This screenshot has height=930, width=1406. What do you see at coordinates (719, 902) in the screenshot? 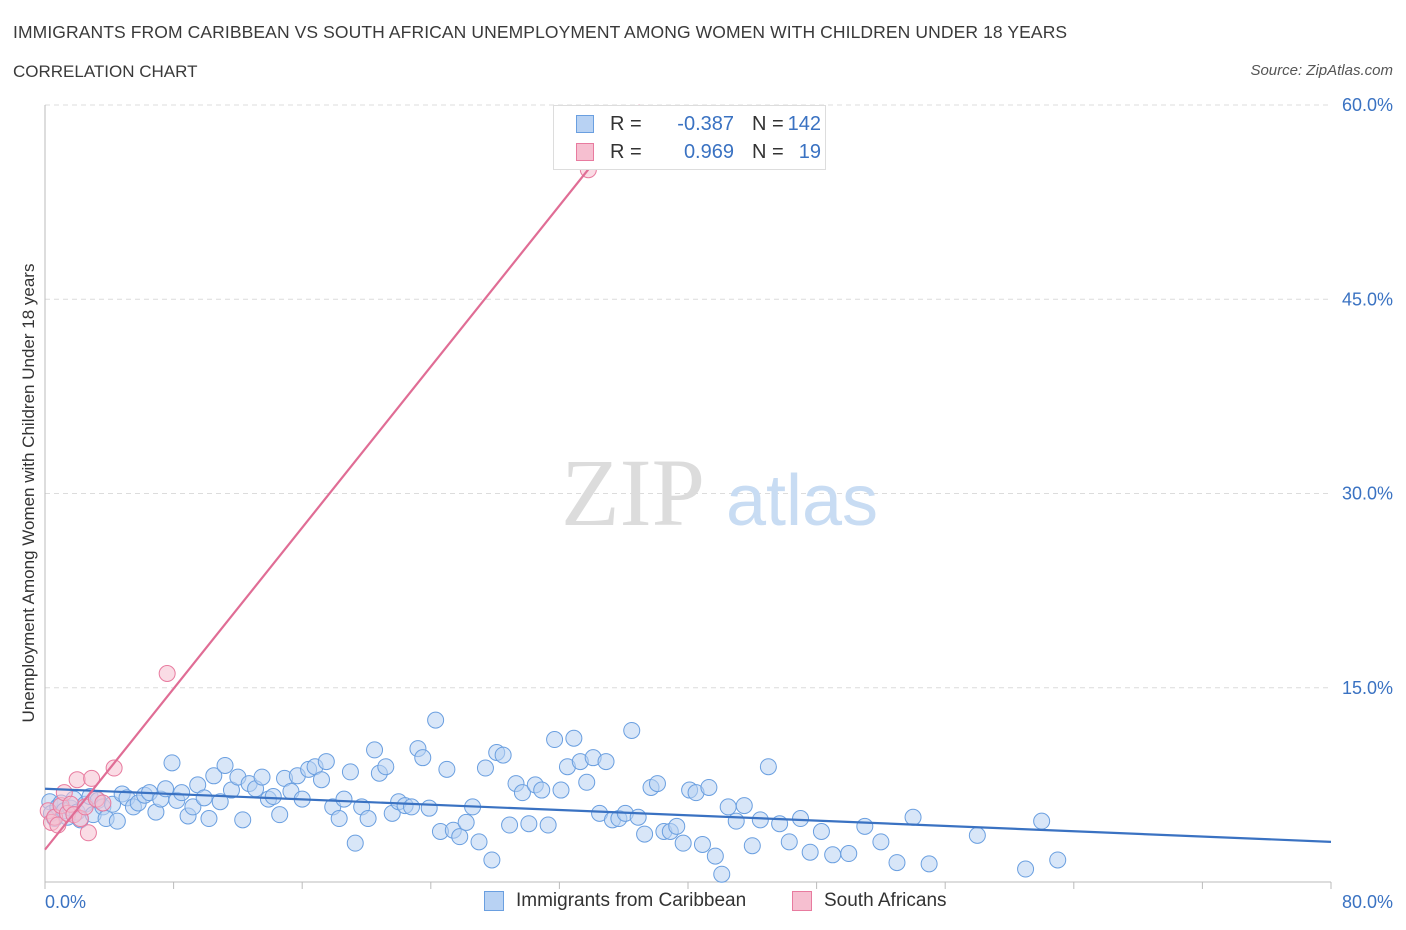
I see `x-tick-labels: 0.0% 80.0%` at bounding box center [719, 902].